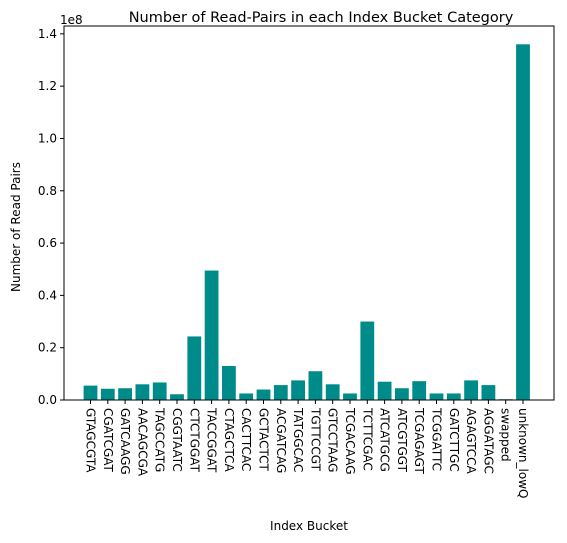 The image size is (567, 543). What do you see at coordinates (159, 391) in the screenshot?
I see `bar-tagccatg` at bounding box center [159, 391].